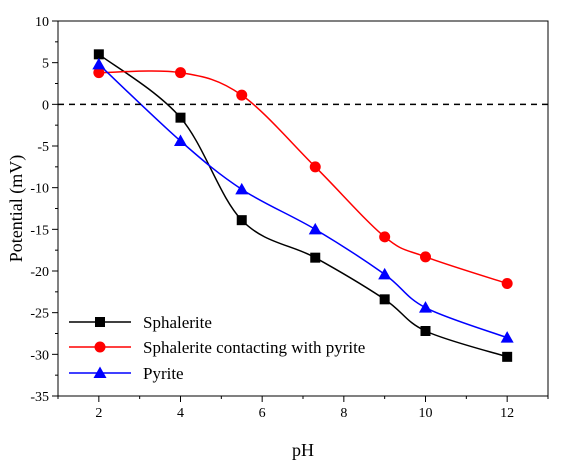 This screenshot has width=563, height=462. I want to click on legend-marker-pyrite, so click(100, 372).